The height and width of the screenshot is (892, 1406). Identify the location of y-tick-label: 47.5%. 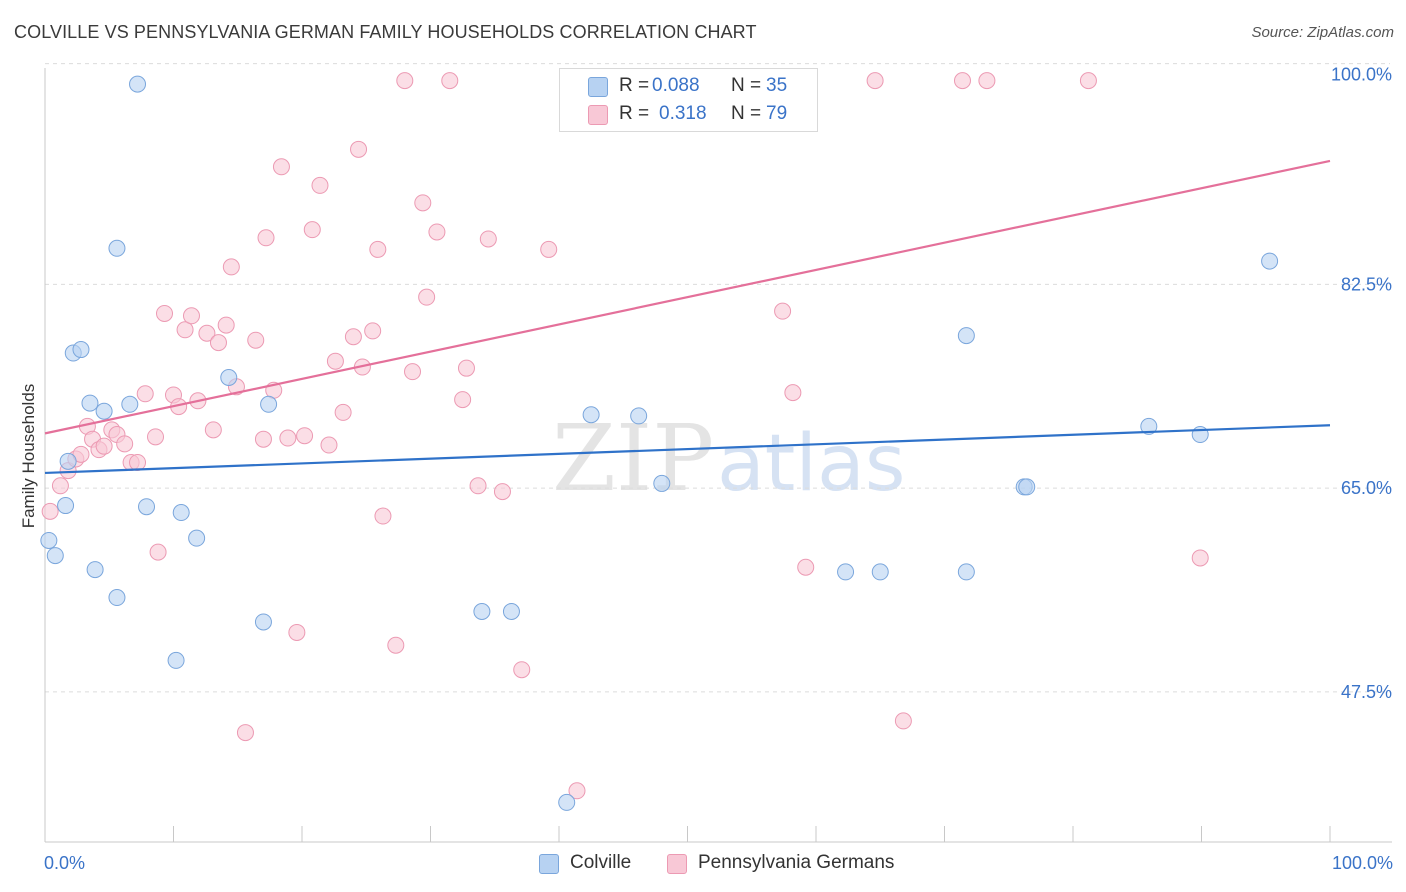
(1366, 692).